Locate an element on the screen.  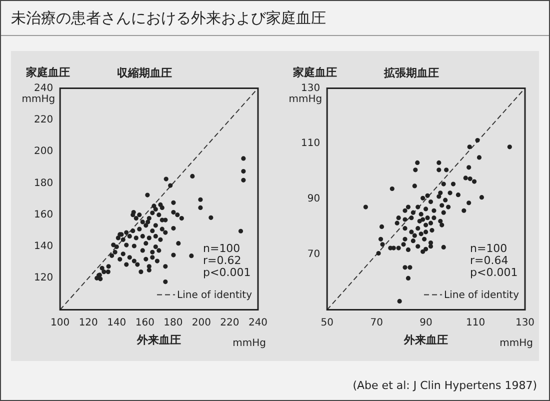
y-tick-label: 200 is located at coordinates (44, 152).